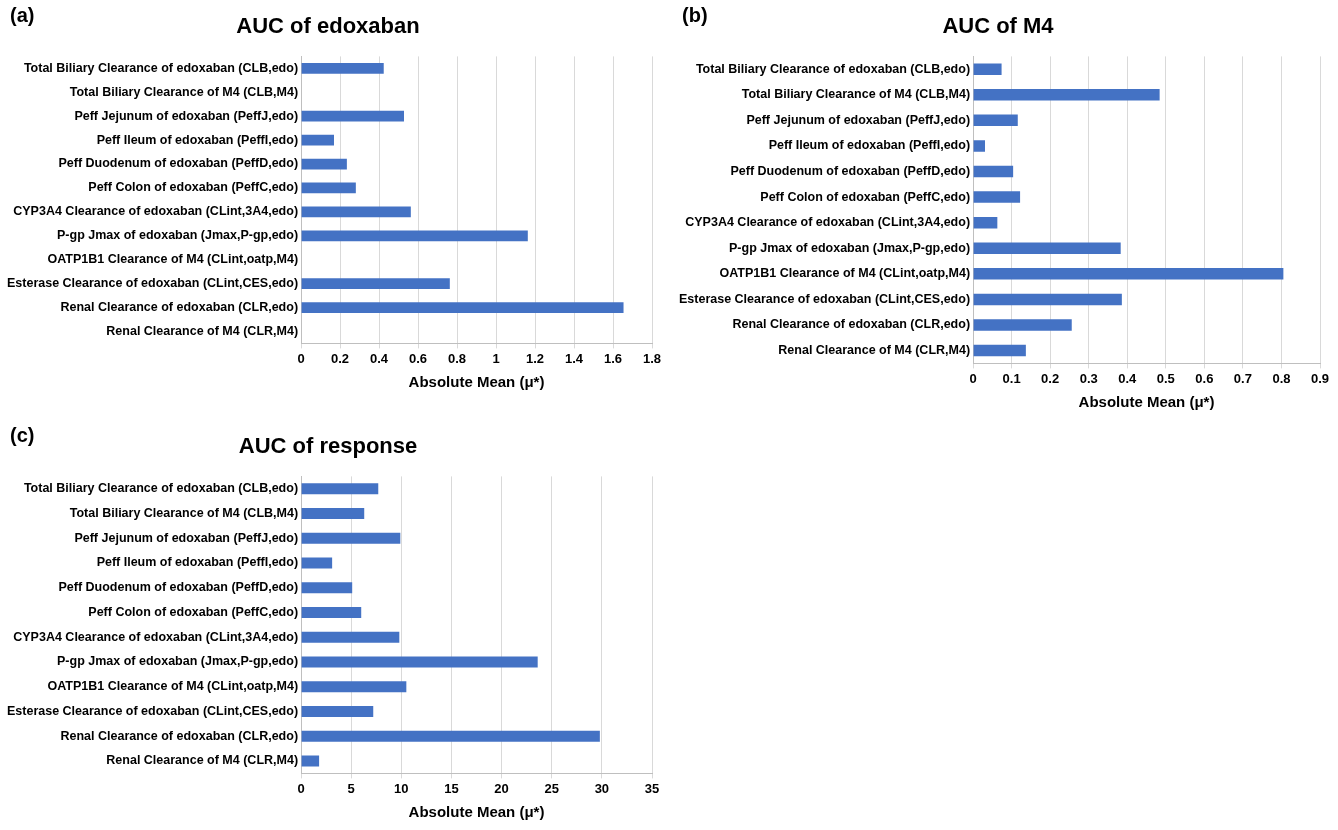  I want to click on x-tick-label: 35, so click(652, 788).